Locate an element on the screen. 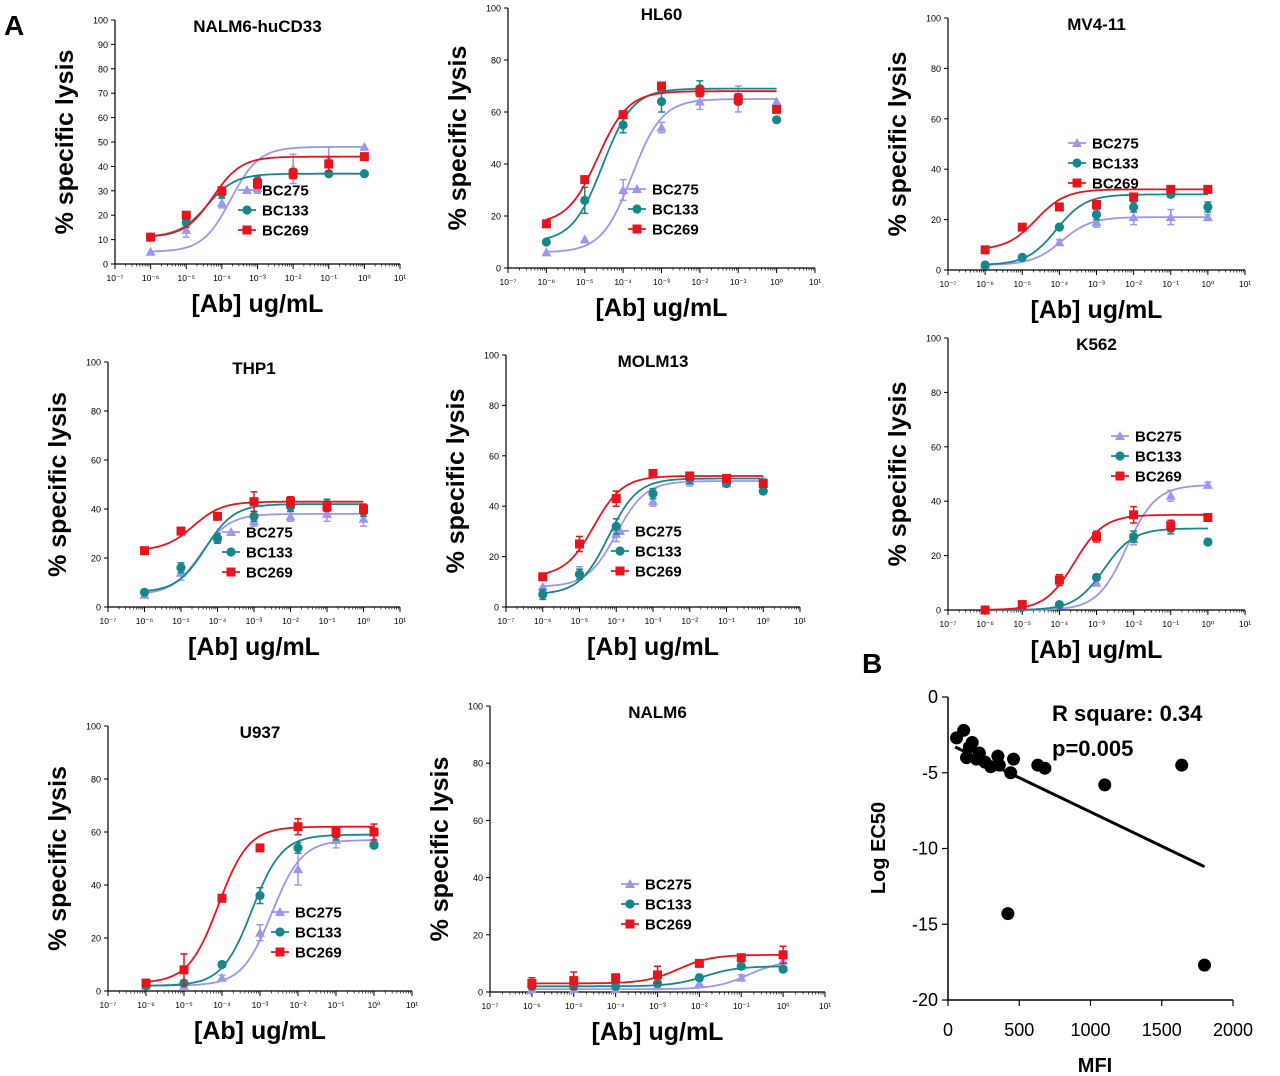  nalm6-xtick-label: 10⁰ is located at coordinates (783, 1006).